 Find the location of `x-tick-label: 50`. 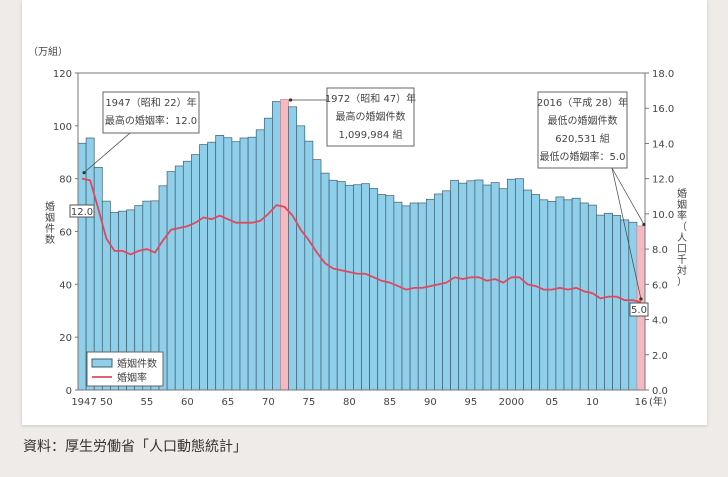

x-tick-label: 50 is located at coordinates (106, 402).